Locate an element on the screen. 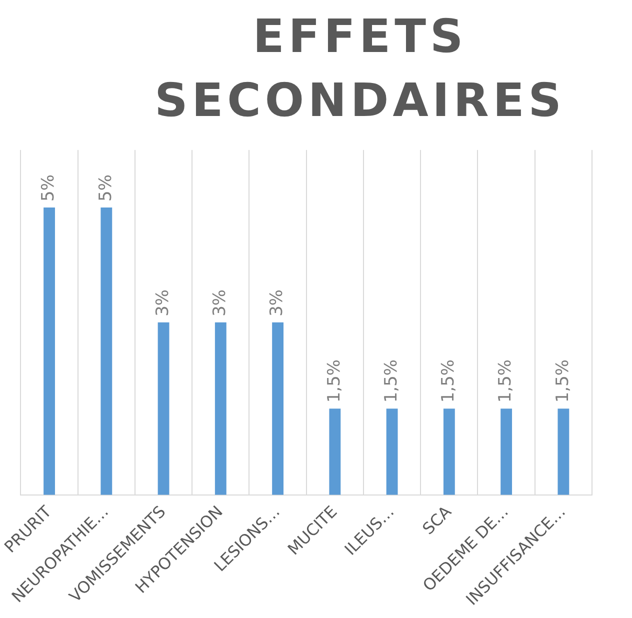 This screenshot has height=618, width=632. chart-title: EFFETS SECONDAIRES is located at coordinates (360, 68).